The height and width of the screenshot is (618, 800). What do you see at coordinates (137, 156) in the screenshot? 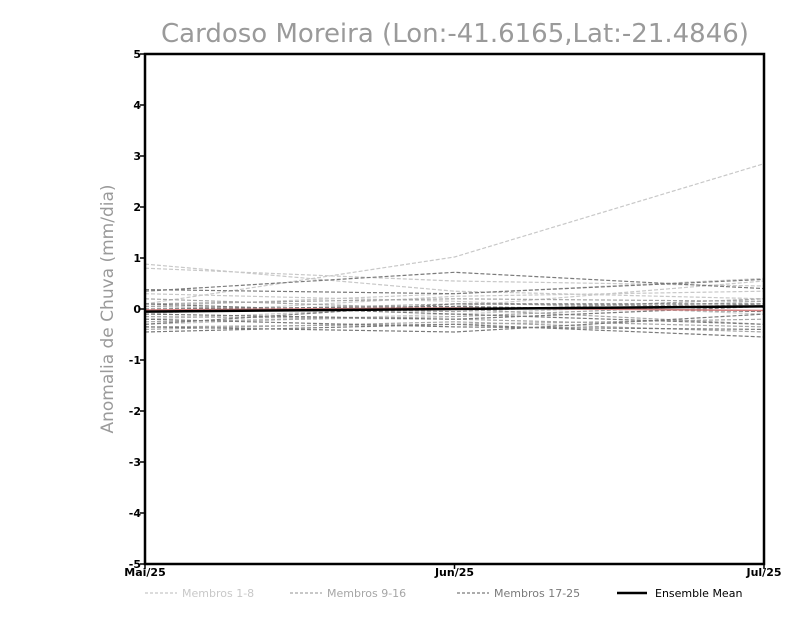
I see `y-tick-label: 3` at bounding box center [137, 156].